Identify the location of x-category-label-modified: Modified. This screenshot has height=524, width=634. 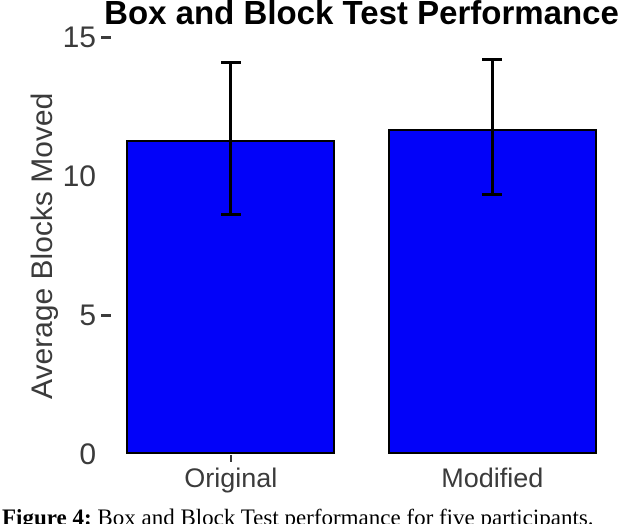
(492, 478).